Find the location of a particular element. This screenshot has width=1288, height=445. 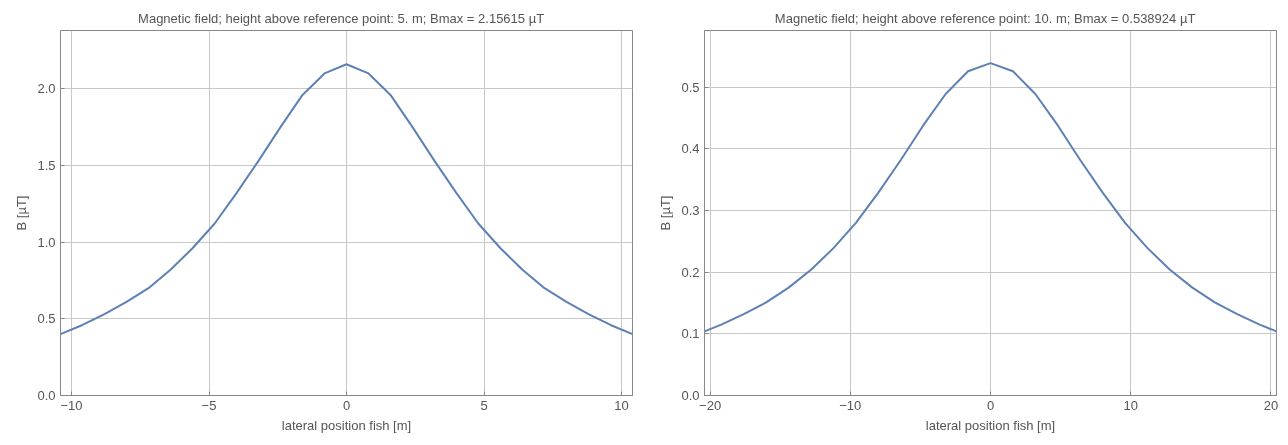

chart-title: Magnetic field; height above reference point: 10. m; Bmax = 0.538924 µT is located at coordinates (985, 18).